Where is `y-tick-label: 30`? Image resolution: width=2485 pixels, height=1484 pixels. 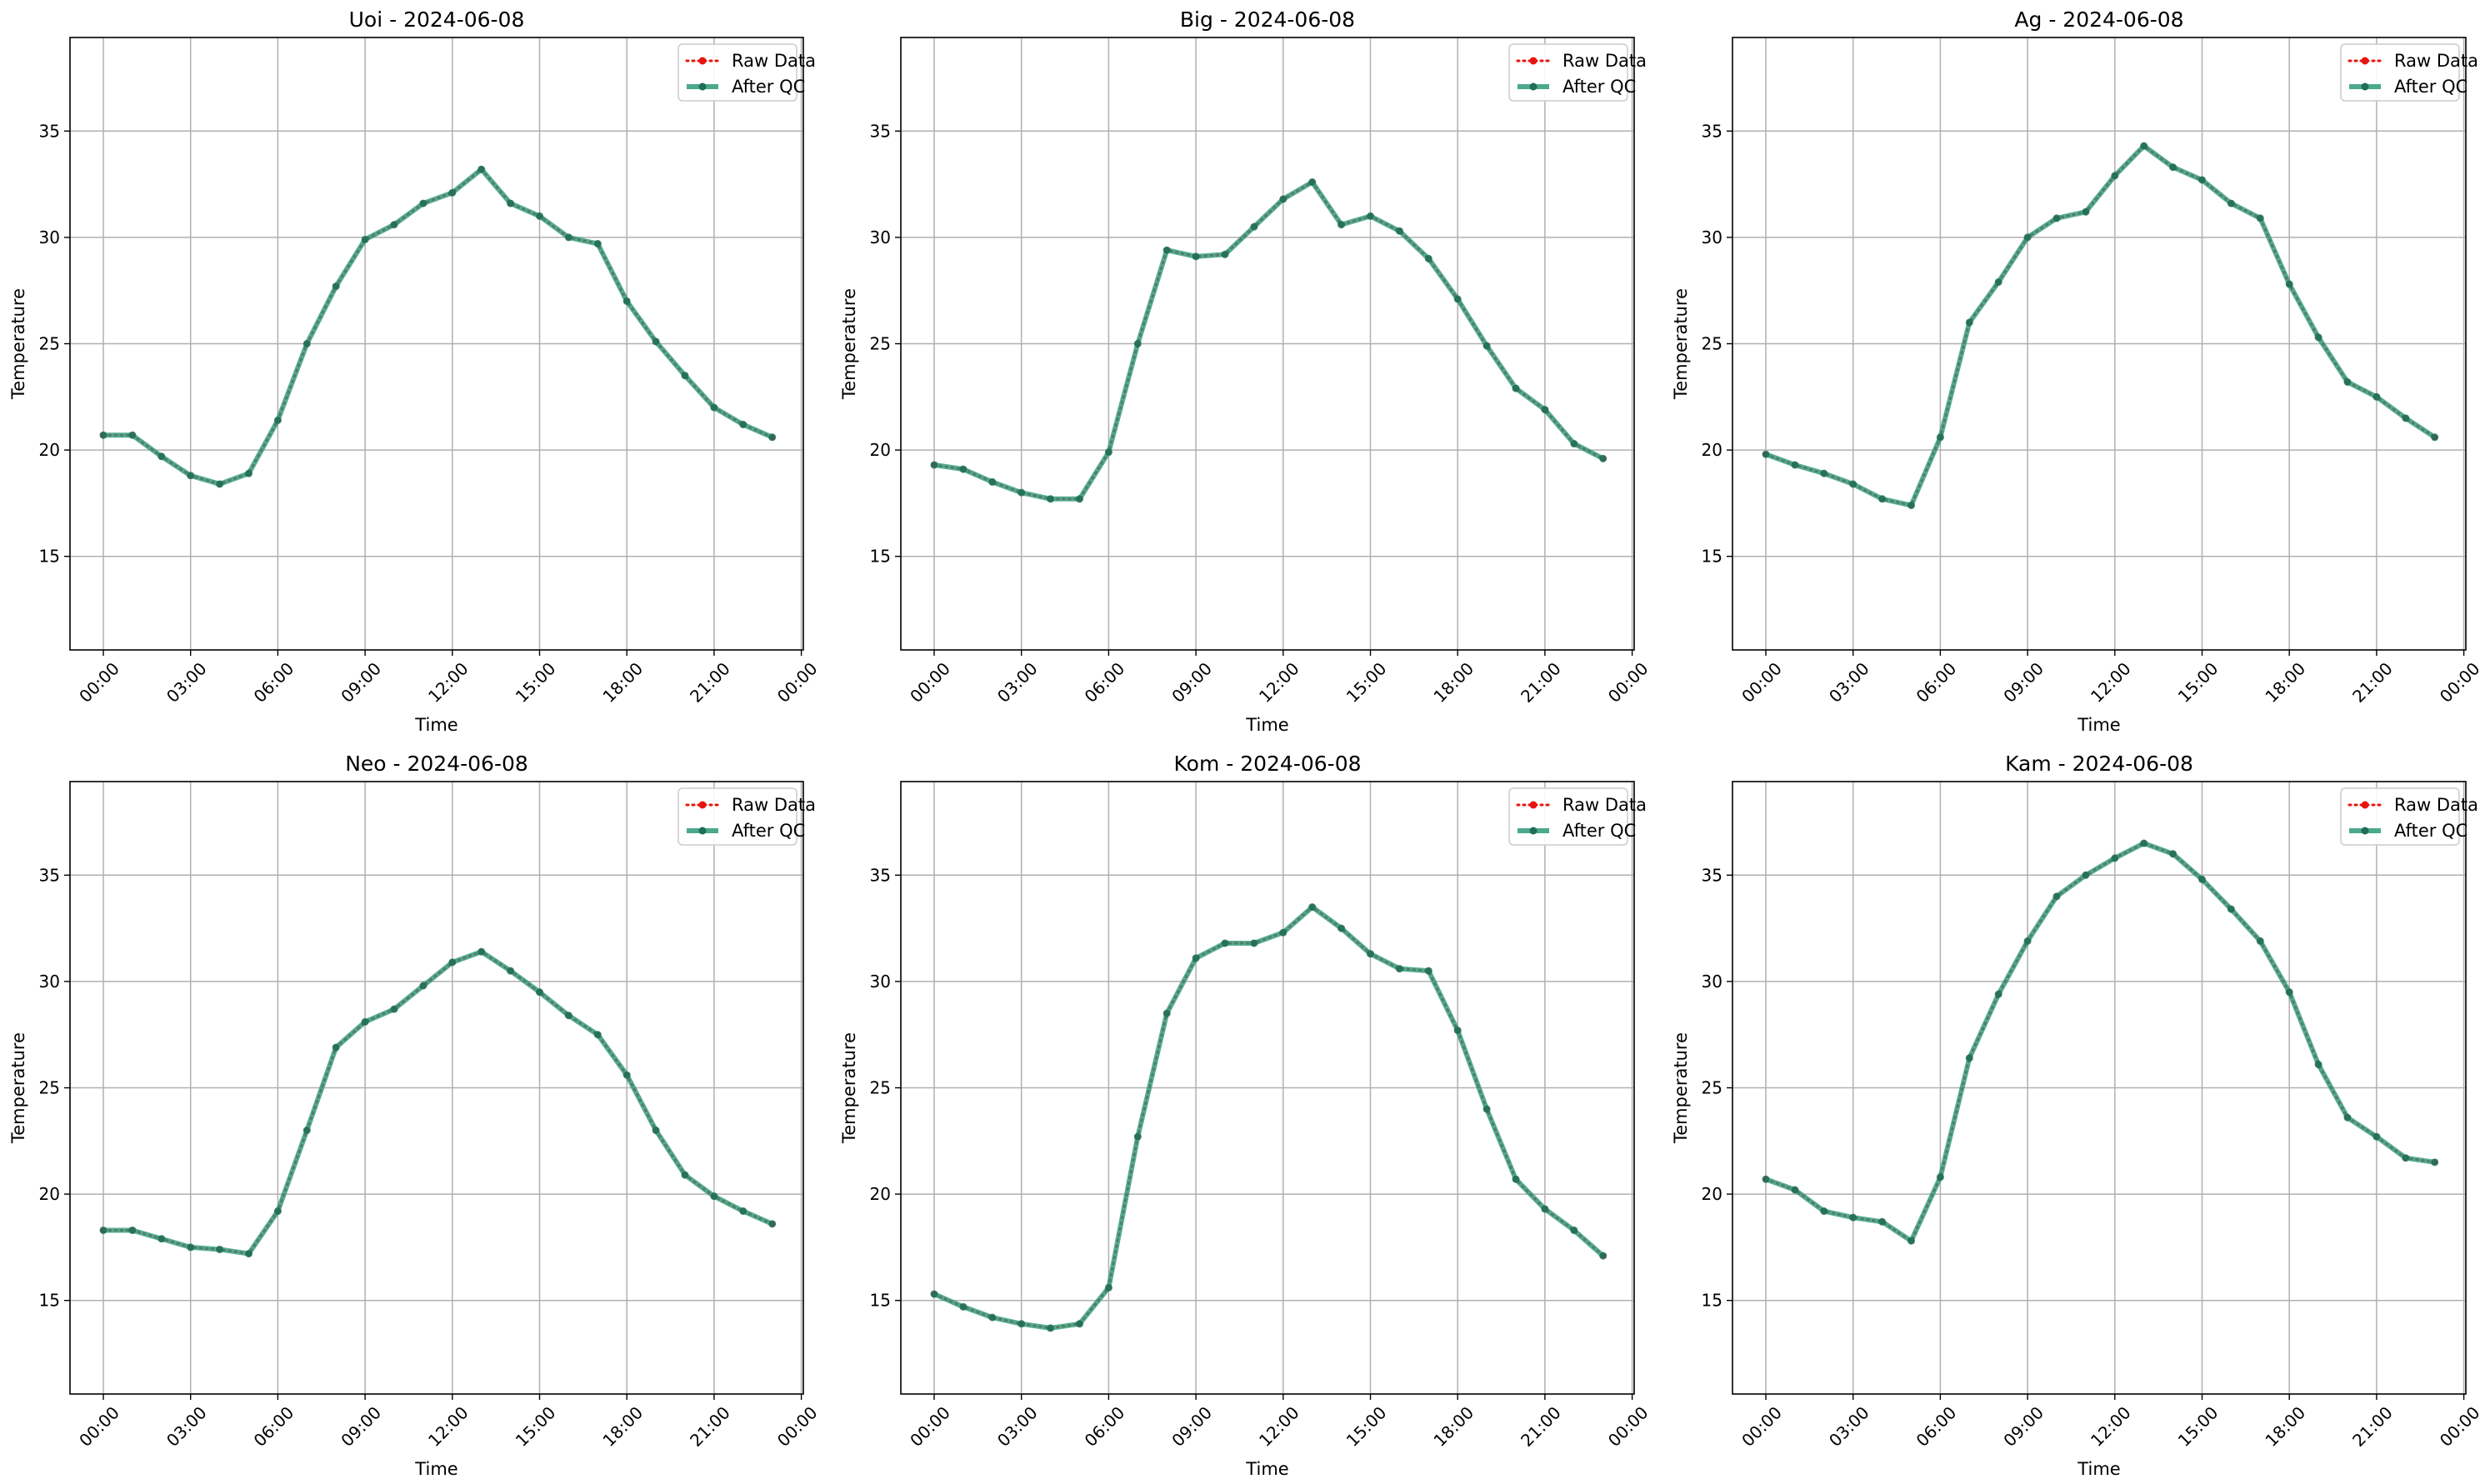 y-tick-label: 30 is located at coordinates (1712, 237).